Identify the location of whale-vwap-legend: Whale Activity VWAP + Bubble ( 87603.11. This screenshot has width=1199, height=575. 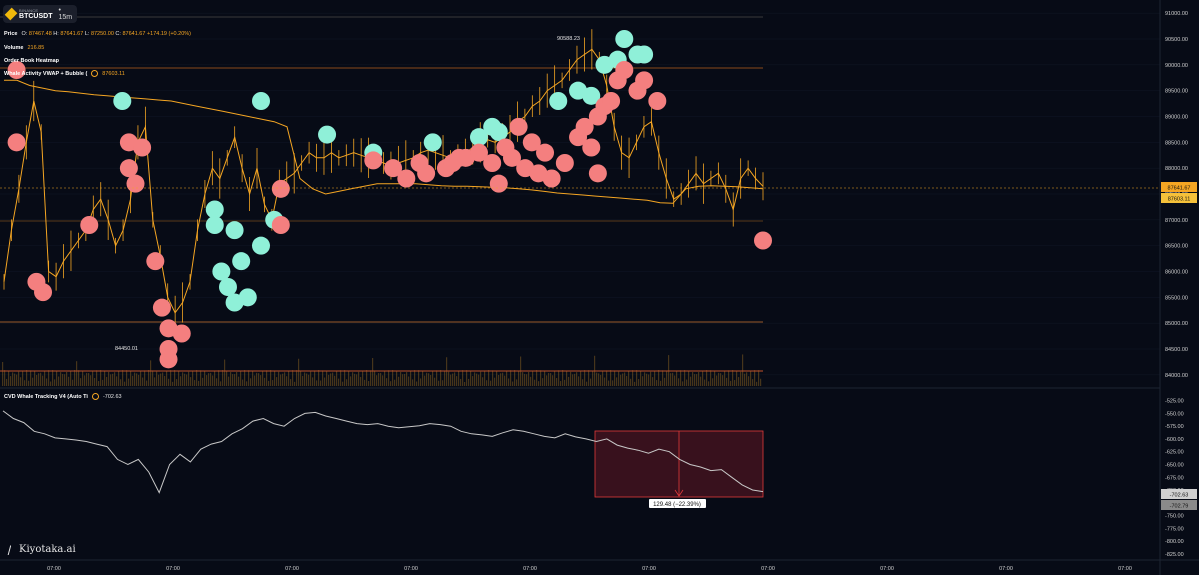
(64, 73).